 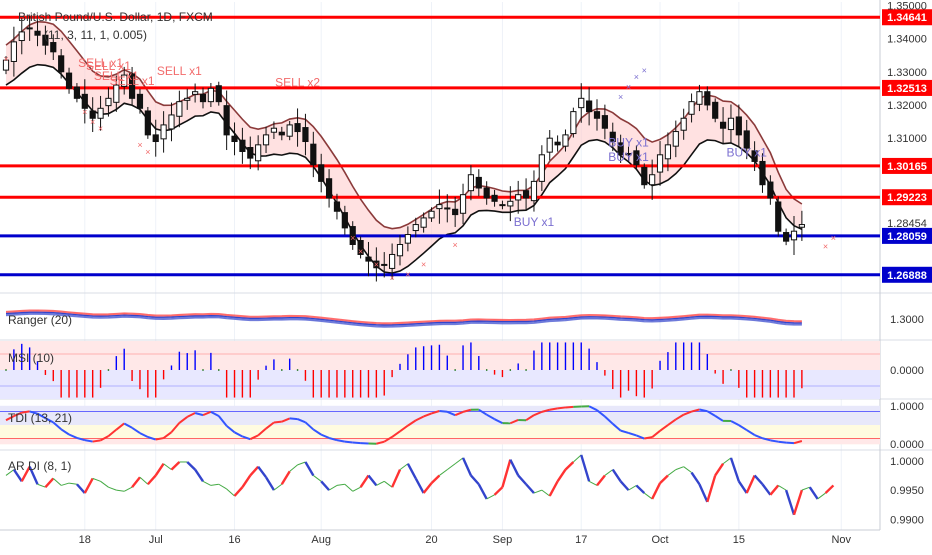 What do you see at coordinates (440, 441) in the screenshot?
I see `tdi-lower-zone` at bounding box center [440, 441].